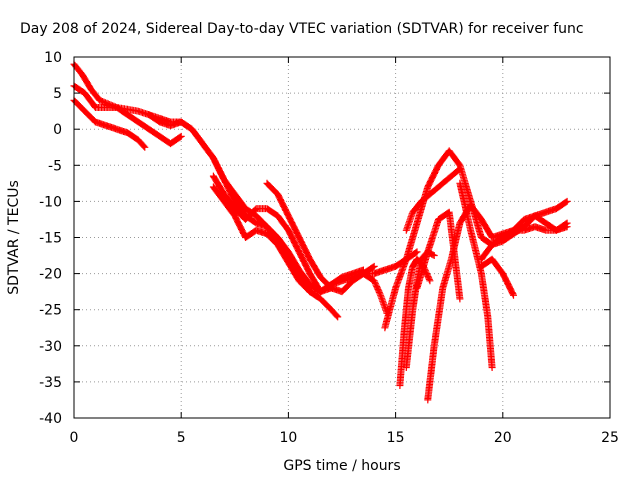 The height and width of the screenshot is (480, 640). I want to click on y-tick-label: -25, so click(50, 311).